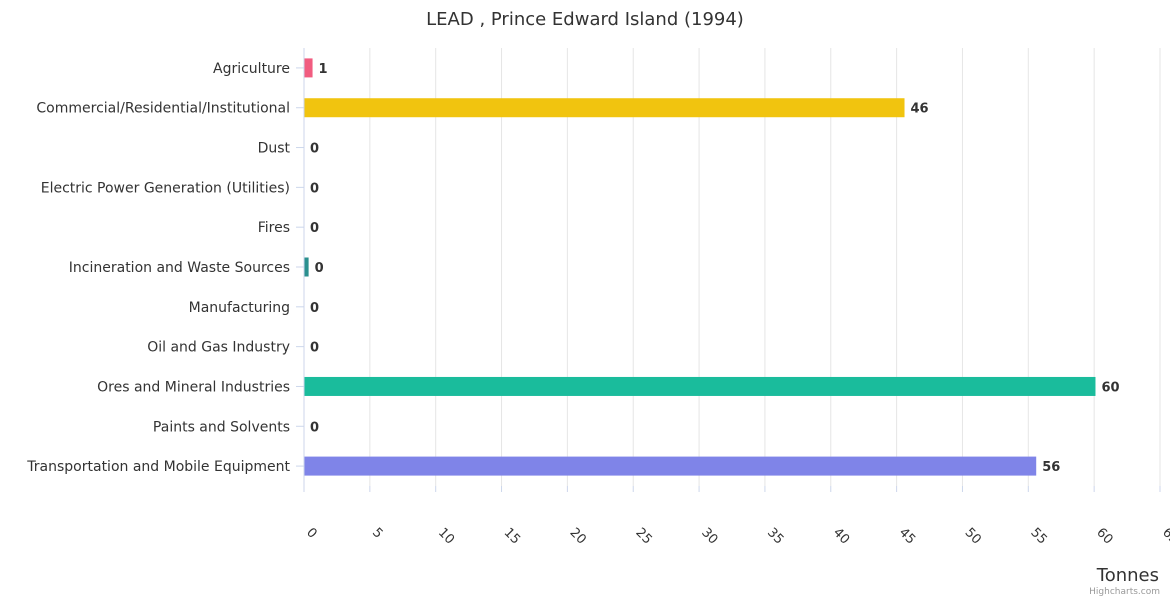 The image size is (1170, 600). What do you see at coordinates (973, 536) in the screenshot?
I see `x-tick-label: 50` at bounding box center [973, 536].